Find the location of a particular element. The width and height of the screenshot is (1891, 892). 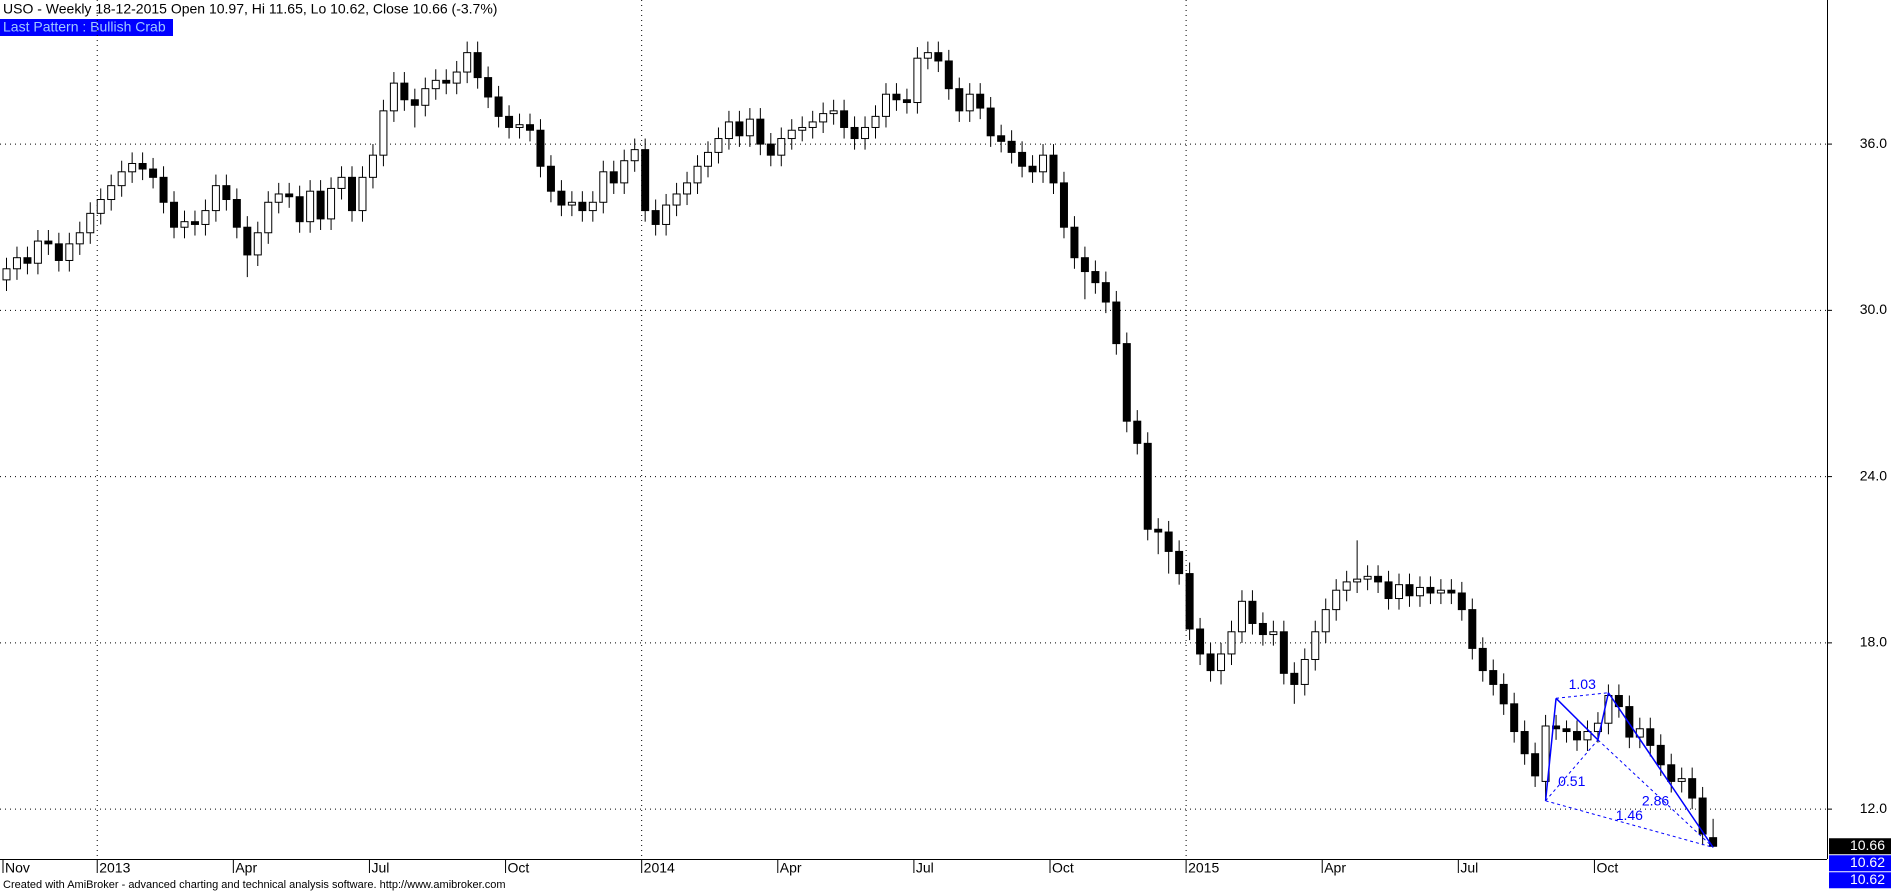

x-tick-label: 2013 is located at coordinates (114, 868).